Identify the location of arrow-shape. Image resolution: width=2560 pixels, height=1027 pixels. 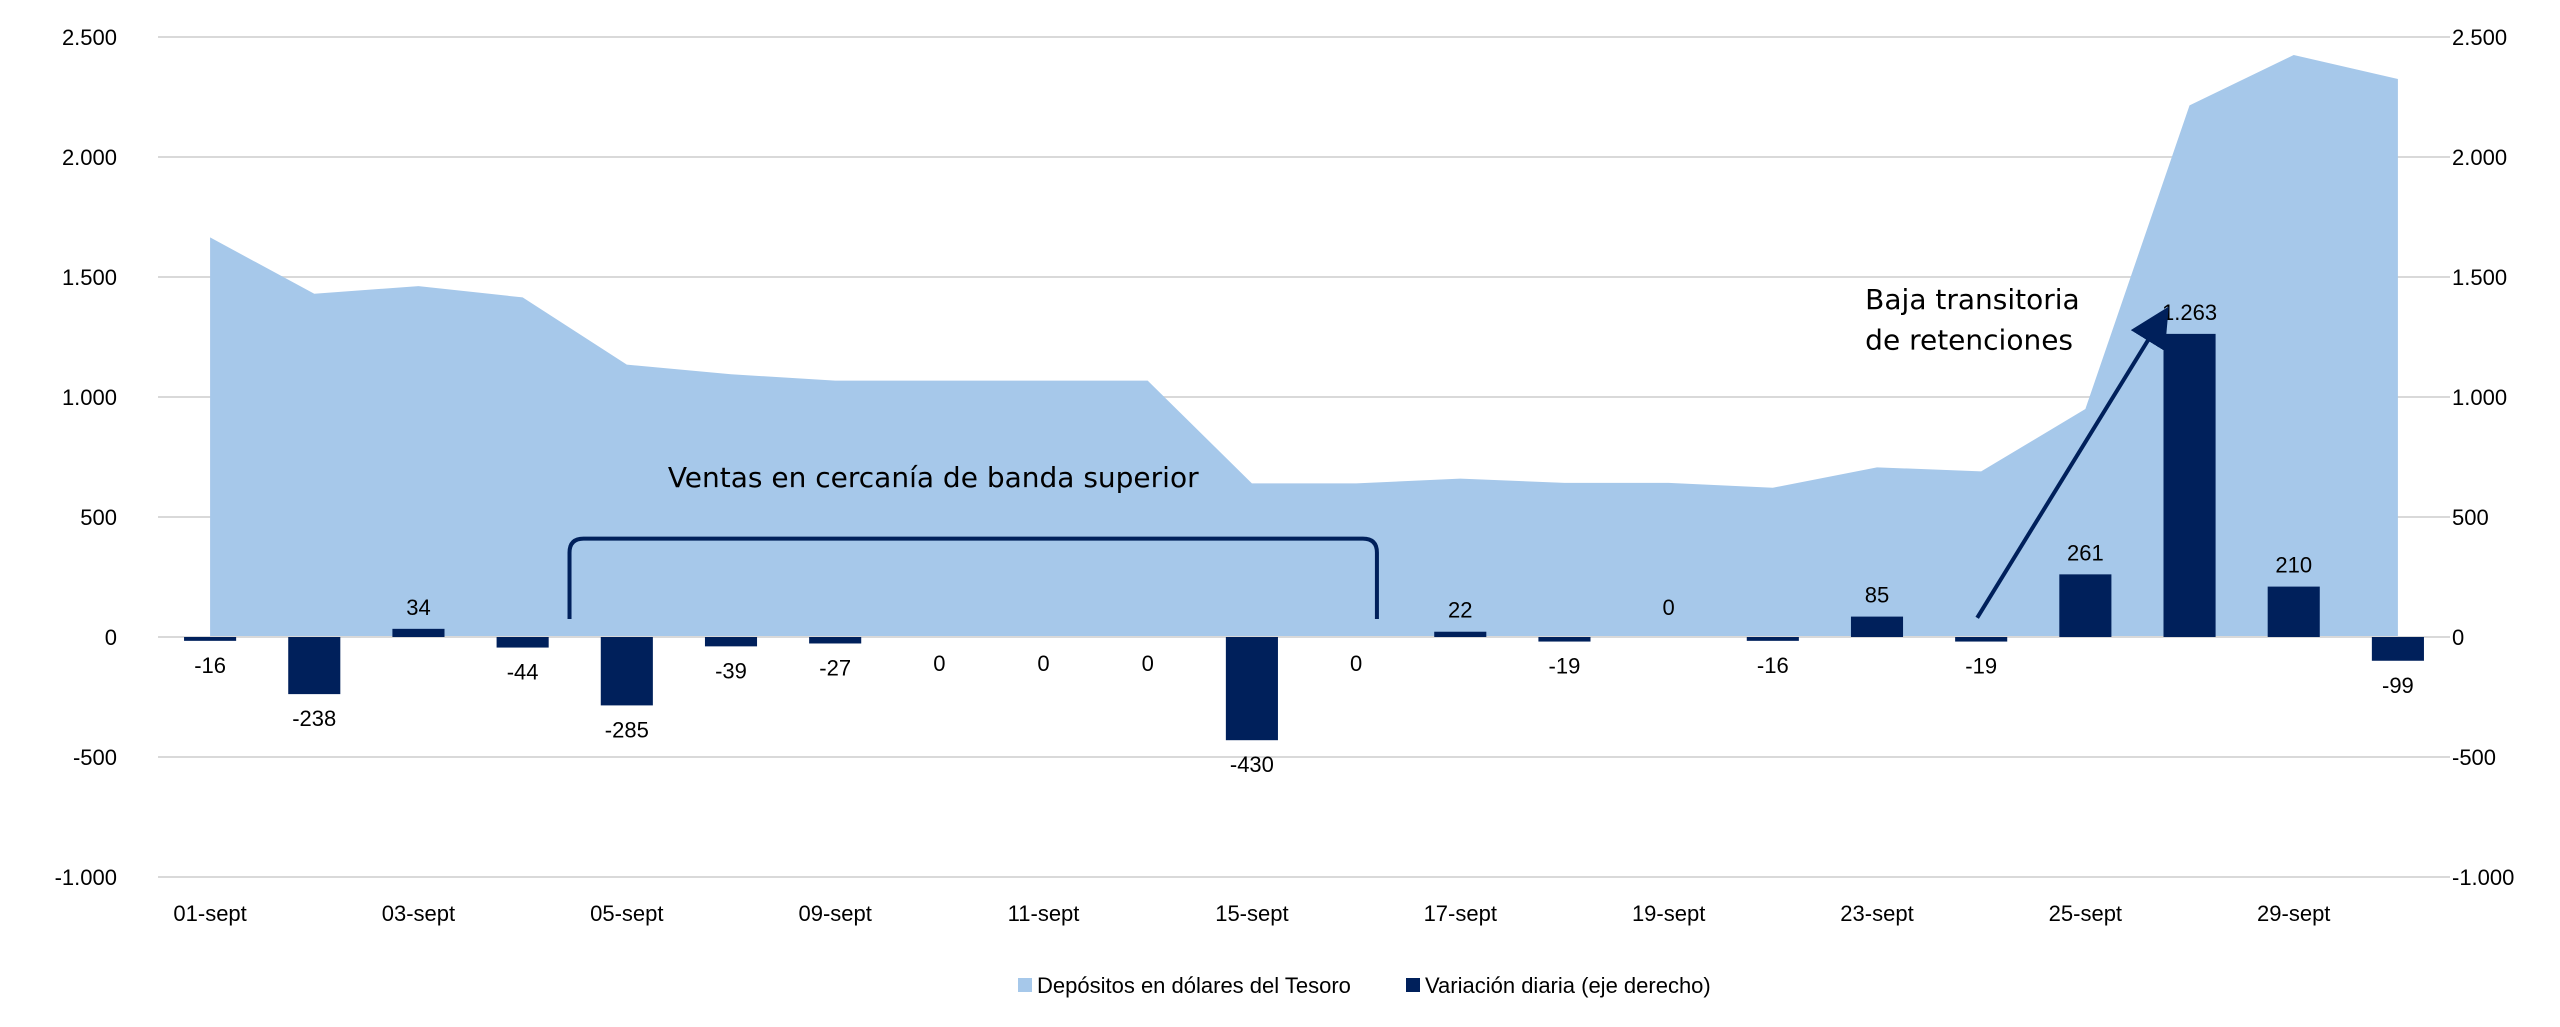
(2072, 462).